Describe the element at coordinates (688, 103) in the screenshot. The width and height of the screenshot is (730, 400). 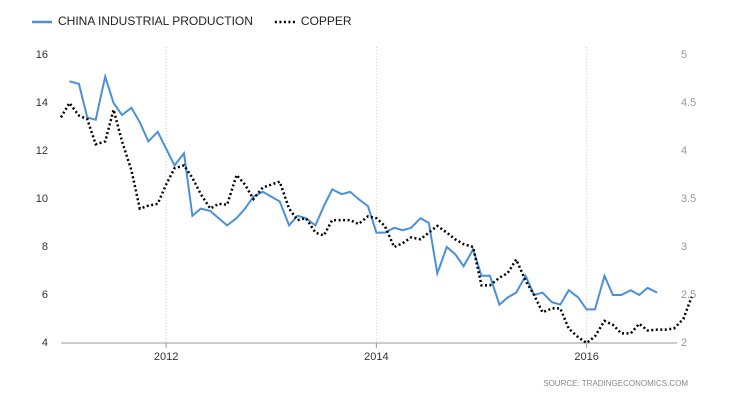
I see `y2-tick-label: 4.5` at that location.